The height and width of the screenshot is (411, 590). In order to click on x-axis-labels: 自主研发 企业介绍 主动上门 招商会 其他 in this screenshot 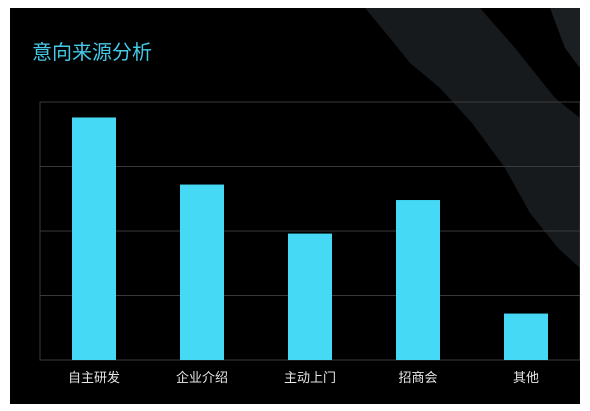, I will do `click(303, 378)`.